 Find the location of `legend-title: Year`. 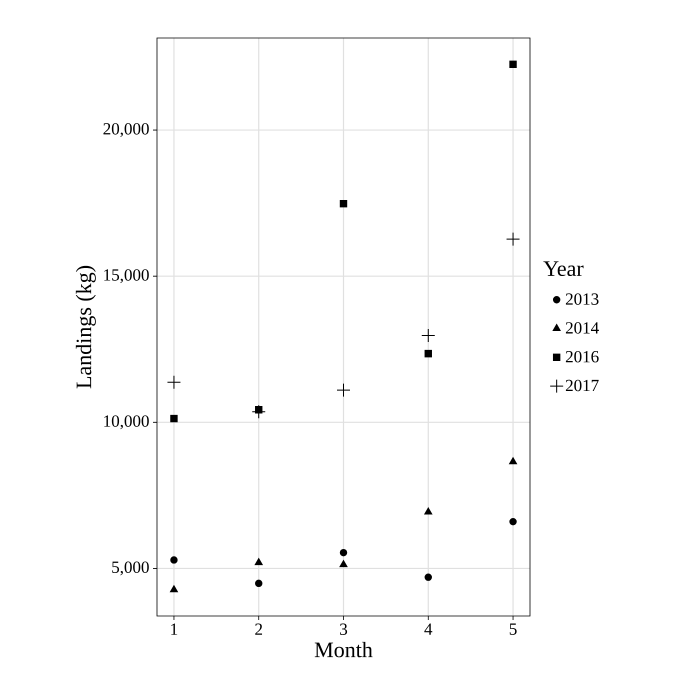

legend-title: Year is located at coordinates (563, 268).